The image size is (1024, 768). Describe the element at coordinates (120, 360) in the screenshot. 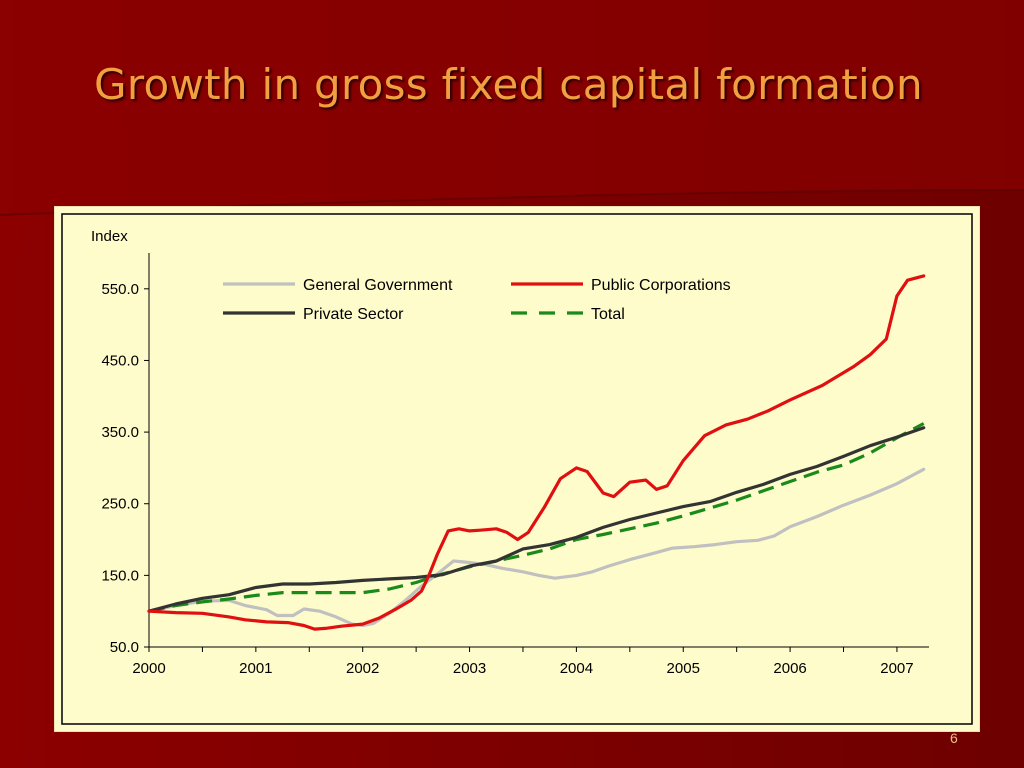

I see `y-tick-label: 450.0` at that location.